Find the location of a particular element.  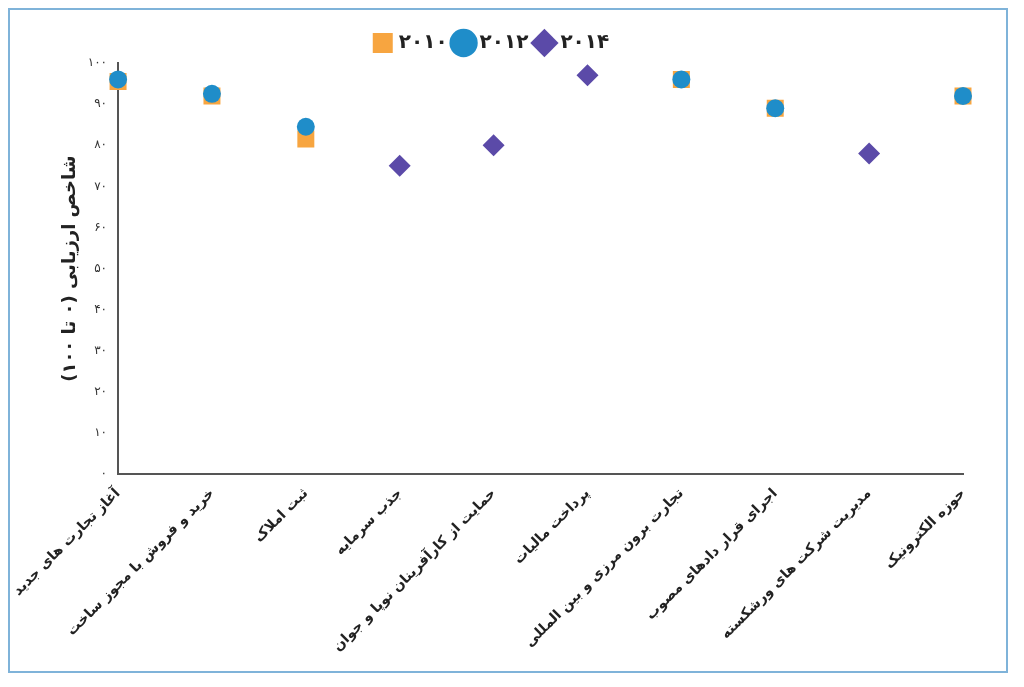

x-tick-label: پرداخت مالیات is located at coordinates (551, 526).